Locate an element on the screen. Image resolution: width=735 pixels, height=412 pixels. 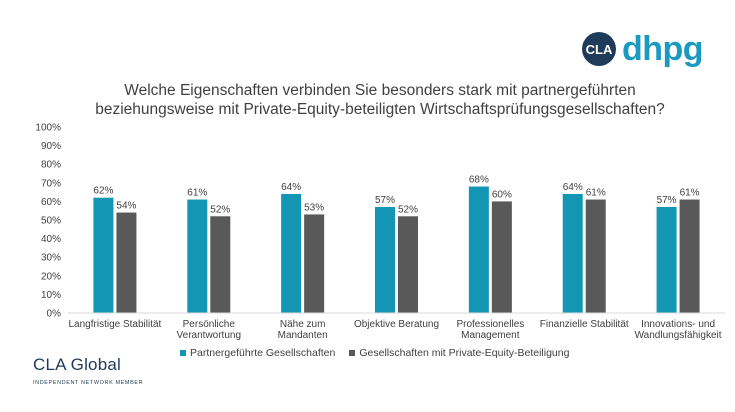
dhpg-logo: CLA dhpg is located at coordinates (642, 49).